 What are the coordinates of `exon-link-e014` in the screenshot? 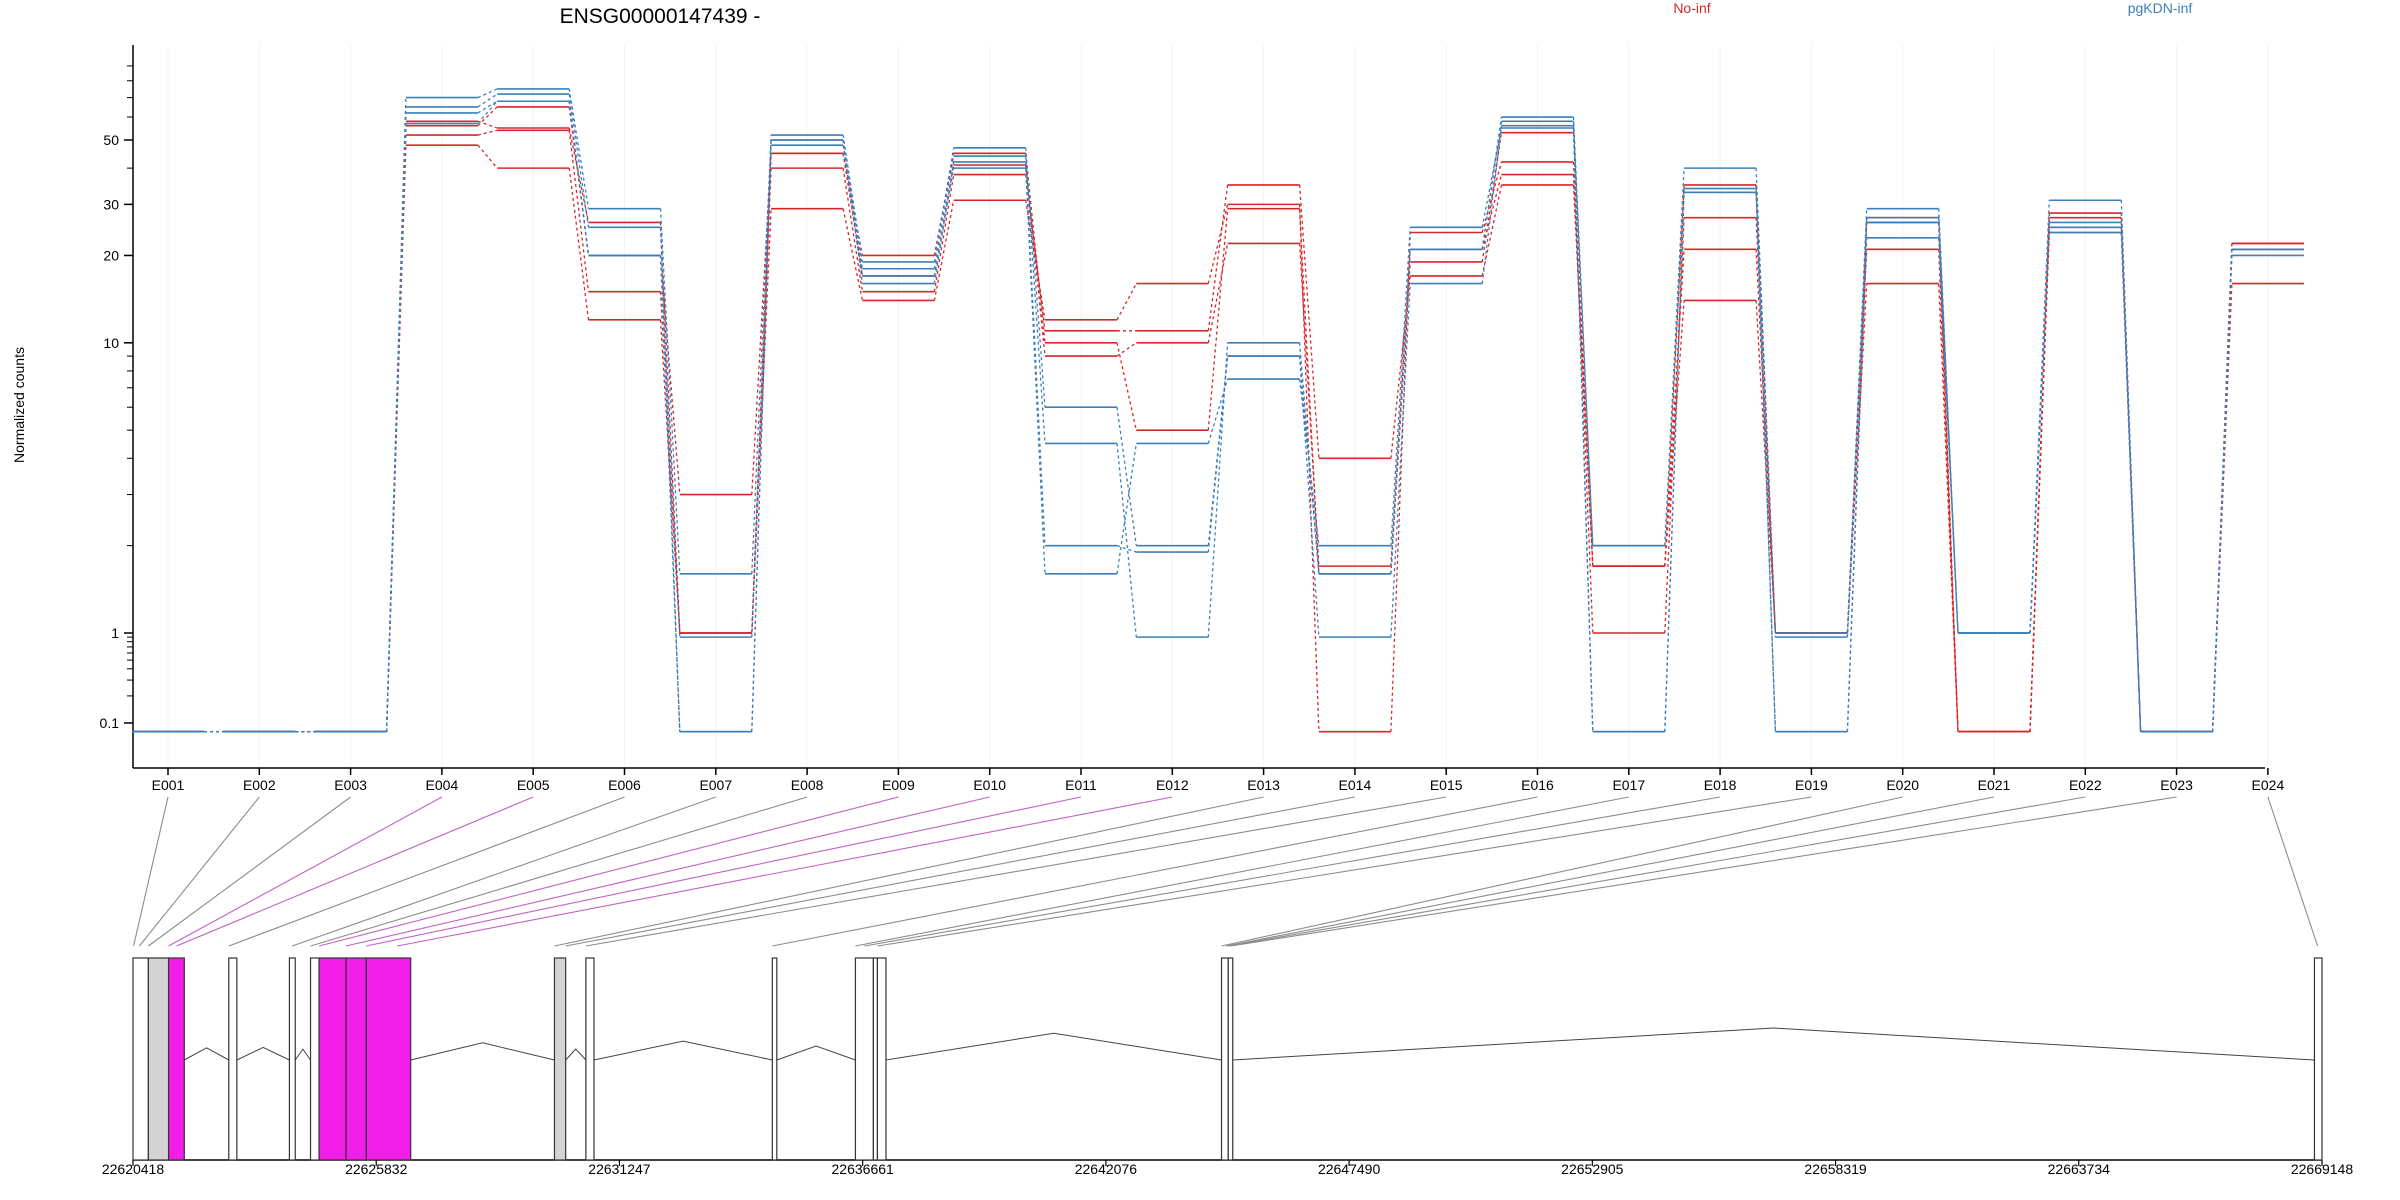 It's located at (960, 871).